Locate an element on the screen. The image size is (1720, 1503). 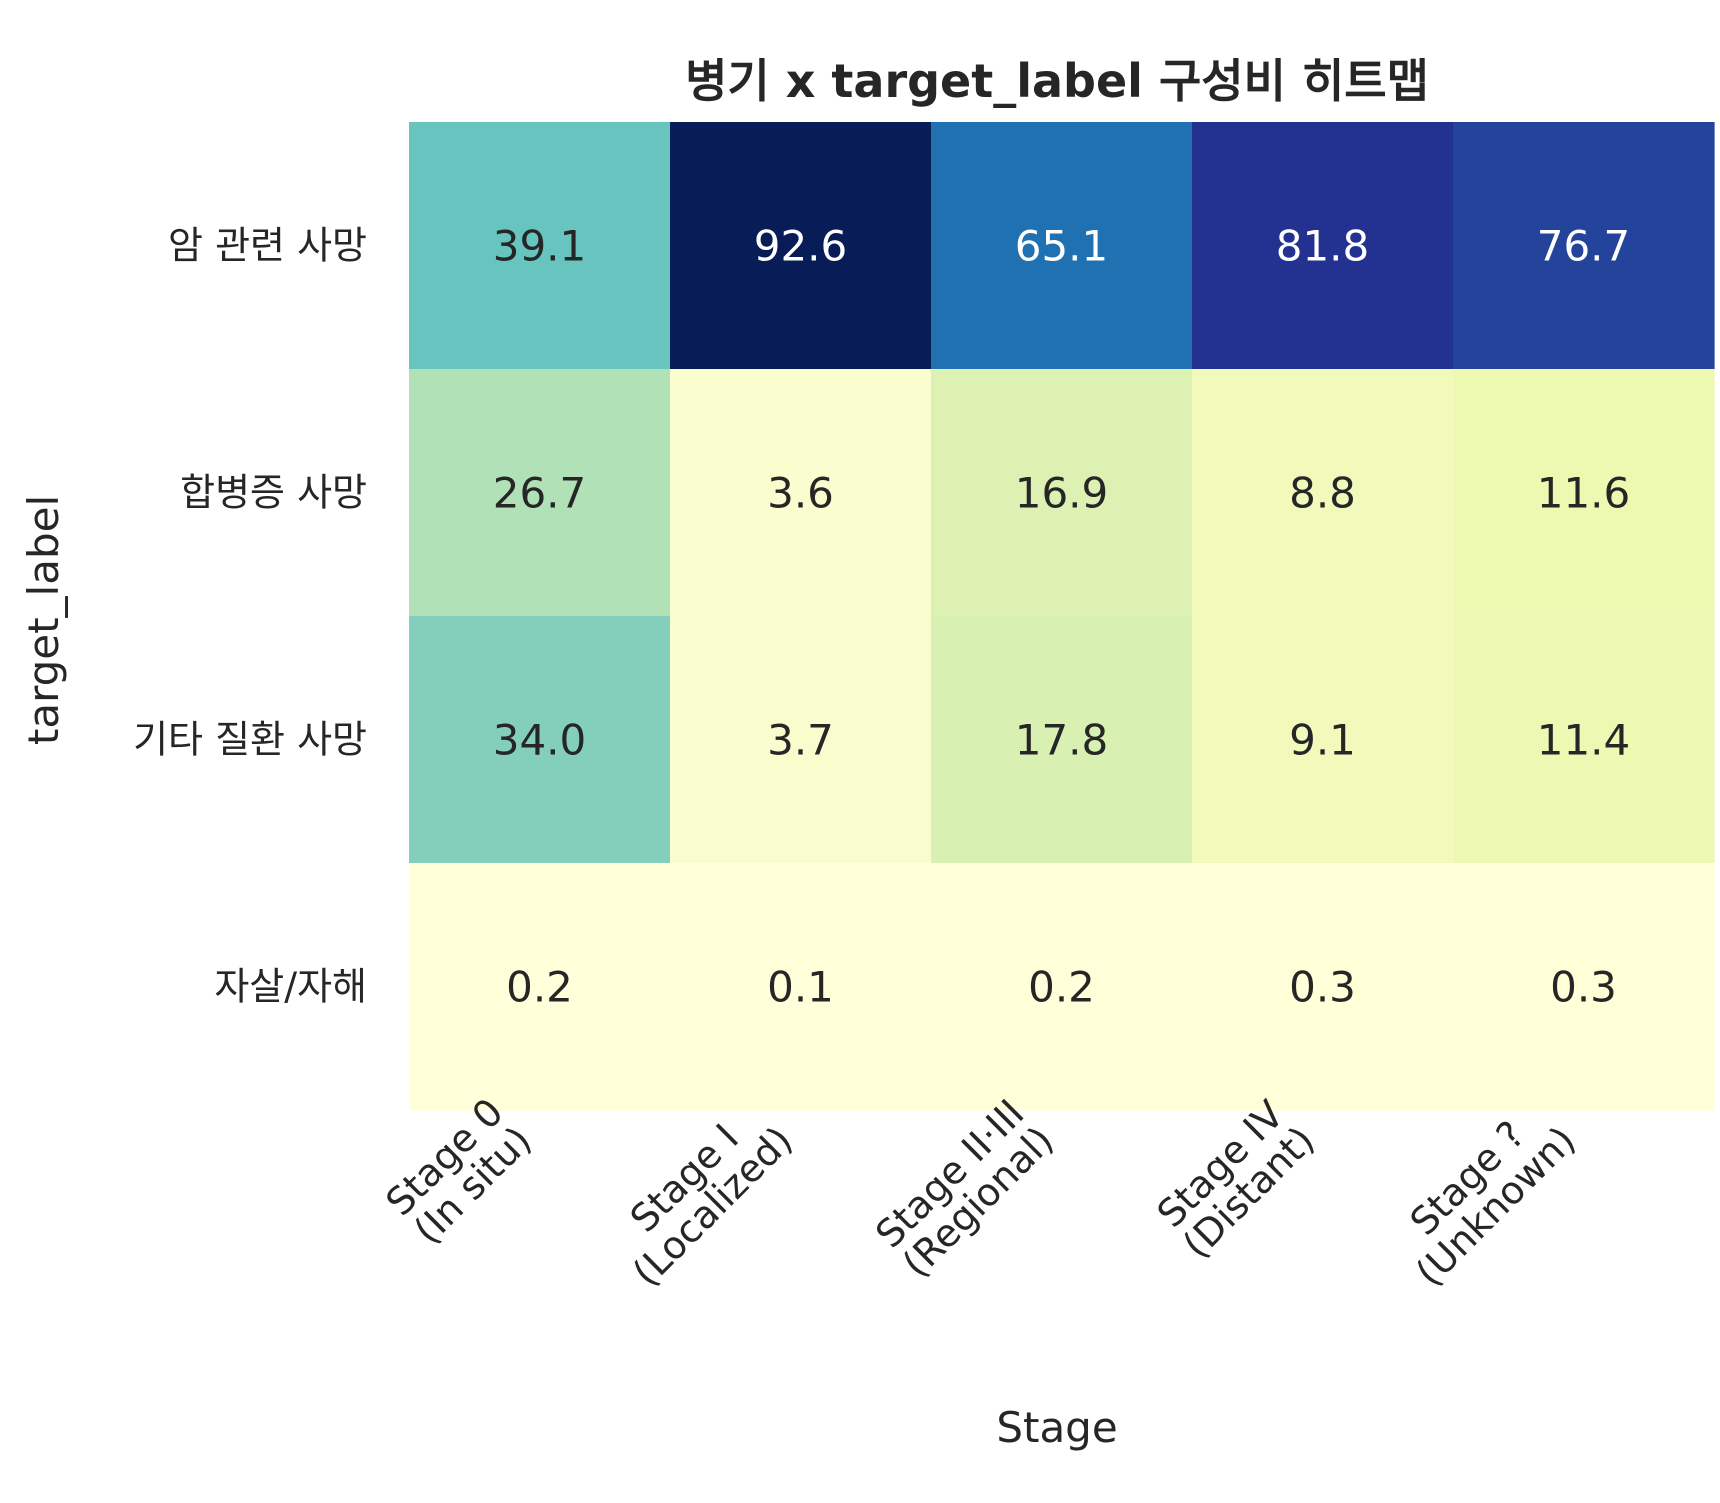
x-tick-label-3: Stage IV(Distant) is located at coordinates (1234, 1178).